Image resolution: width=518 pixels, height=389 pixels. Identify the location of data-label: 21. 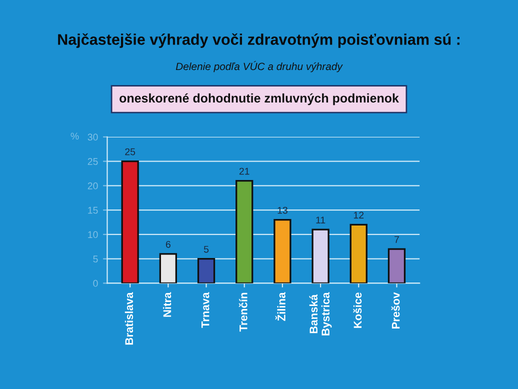
(244, 171).